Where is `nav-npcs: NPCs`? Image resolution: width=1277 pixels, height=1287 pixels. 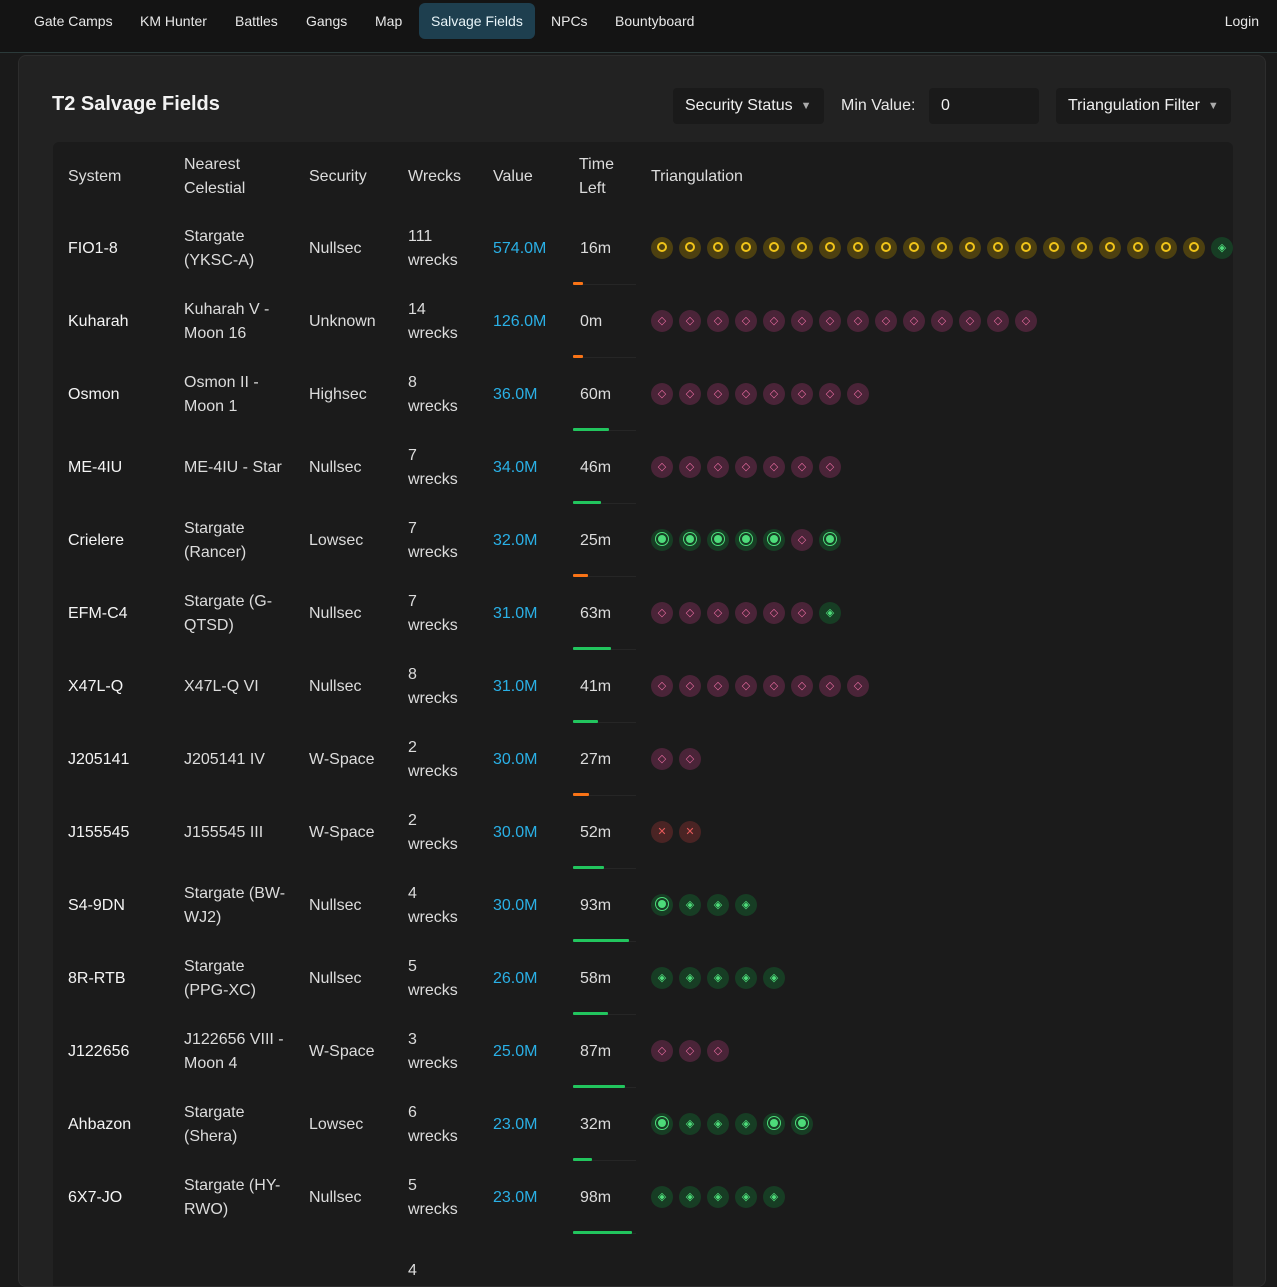 nav-npcs: NPCs is located at coordinates (569, 21).